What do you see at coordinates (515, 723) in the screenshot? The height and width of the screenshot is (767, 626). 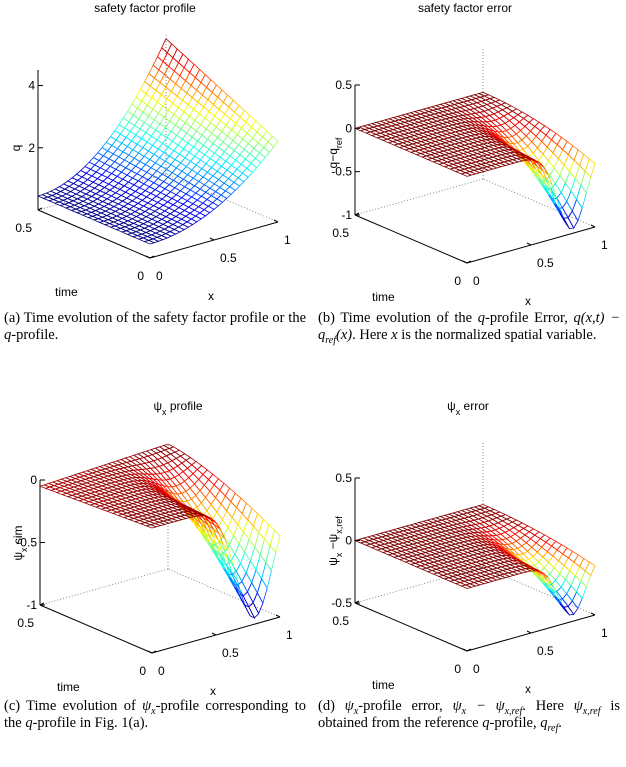 I see `caption-part: -profile,` at bounding box center [515, 723].